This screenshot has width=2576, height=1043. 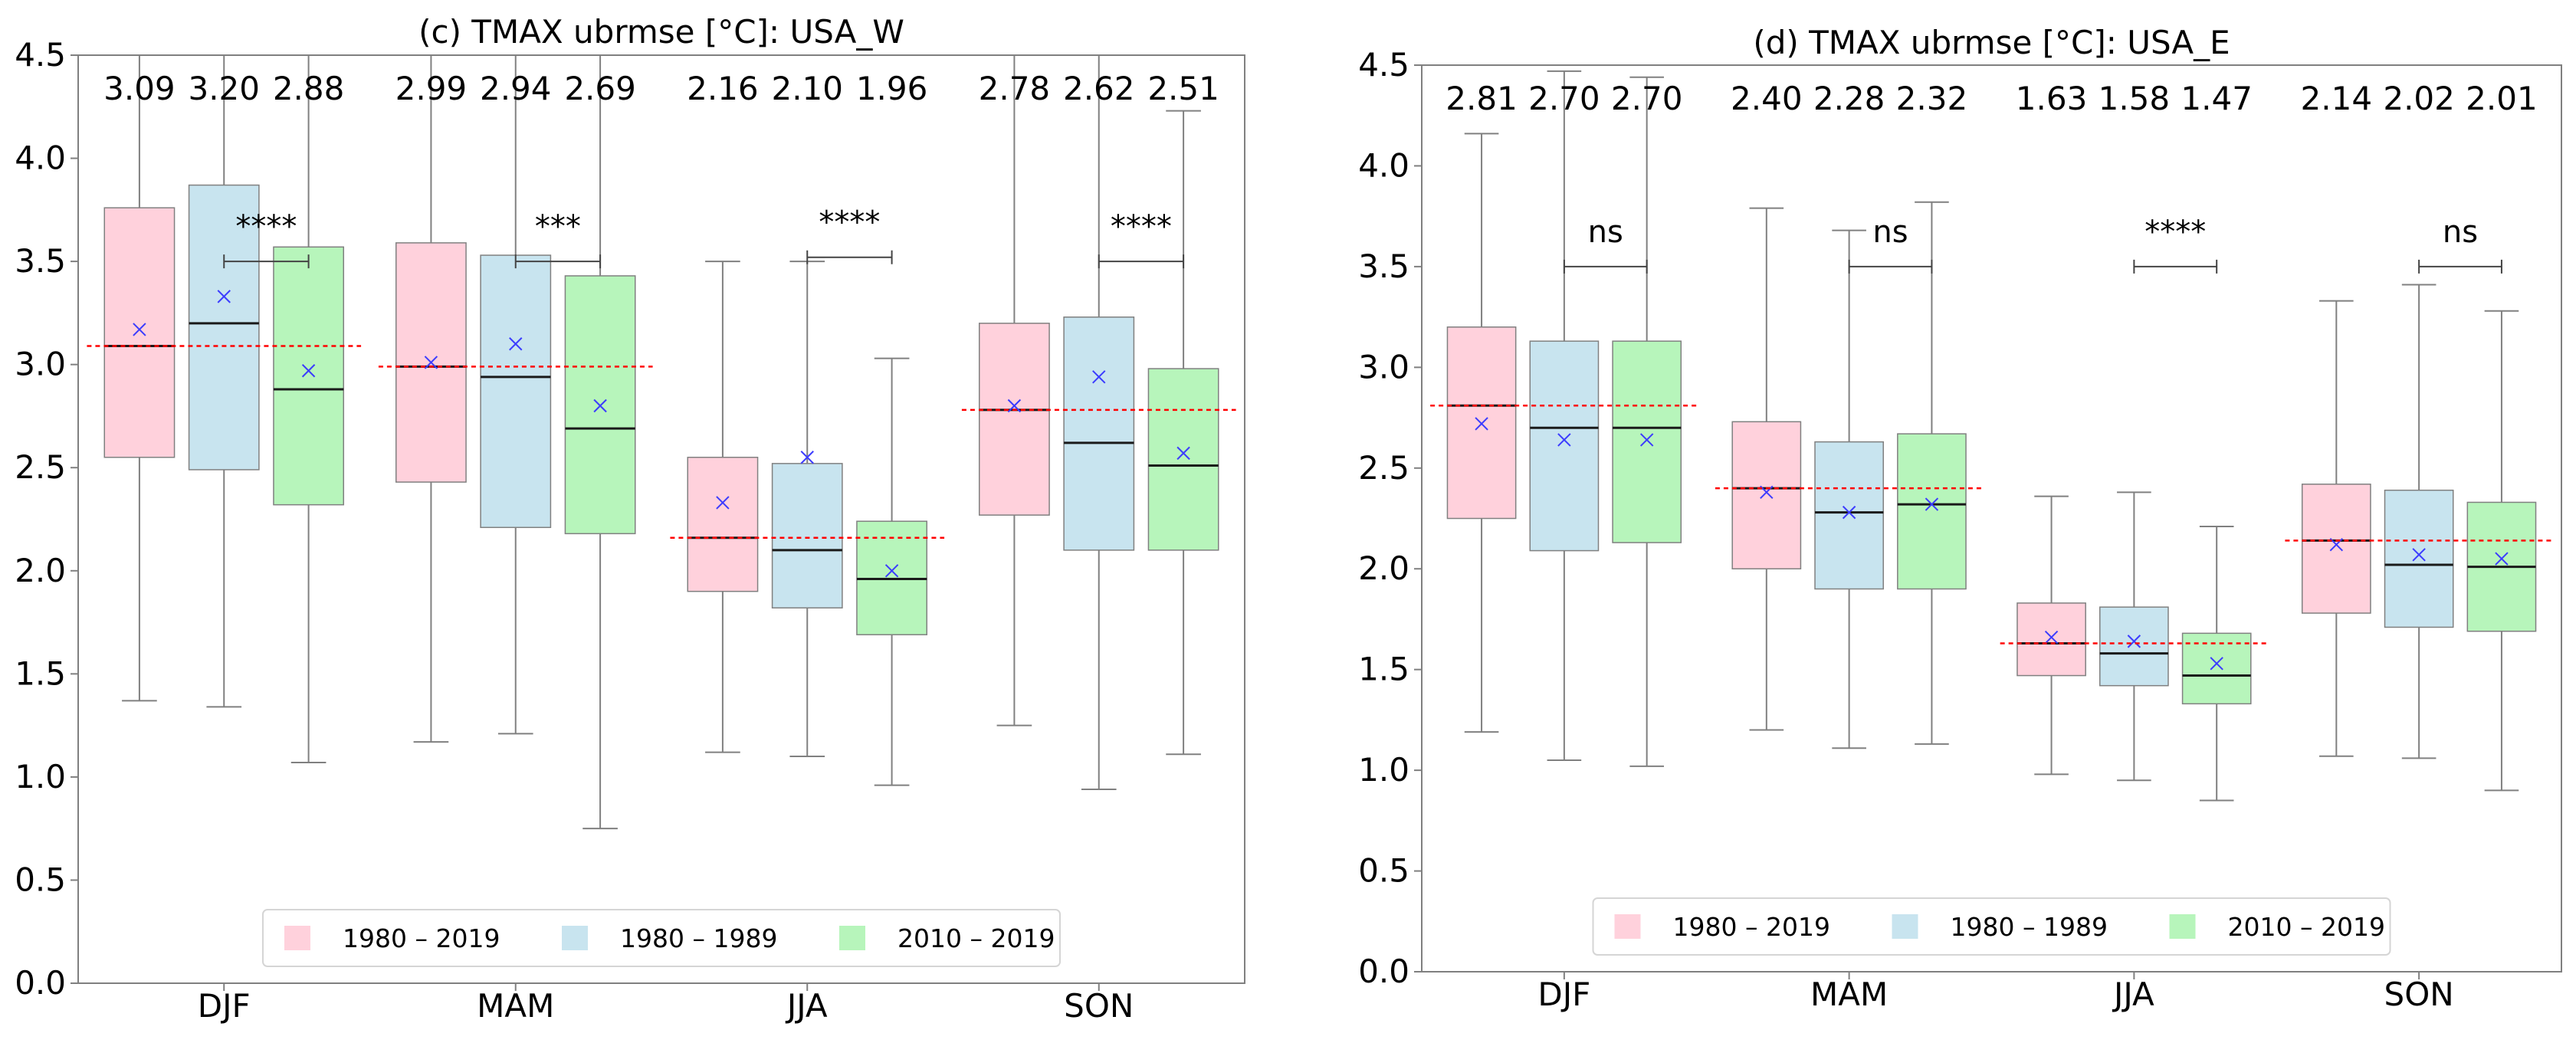 What do you see at coordinates (892, 88) in the screenshot?
I see `median-label-jja-2010-2019: 1.96` at bounding box center [892, 88].